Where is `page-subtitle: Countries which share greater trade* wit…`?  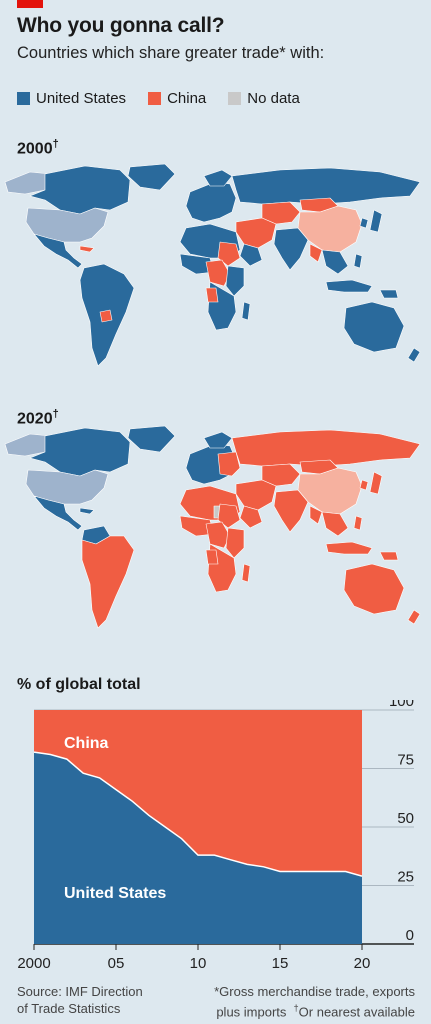
page-subtitle: Countries which share greater trade* wit… is located at coordinates (171, 53).